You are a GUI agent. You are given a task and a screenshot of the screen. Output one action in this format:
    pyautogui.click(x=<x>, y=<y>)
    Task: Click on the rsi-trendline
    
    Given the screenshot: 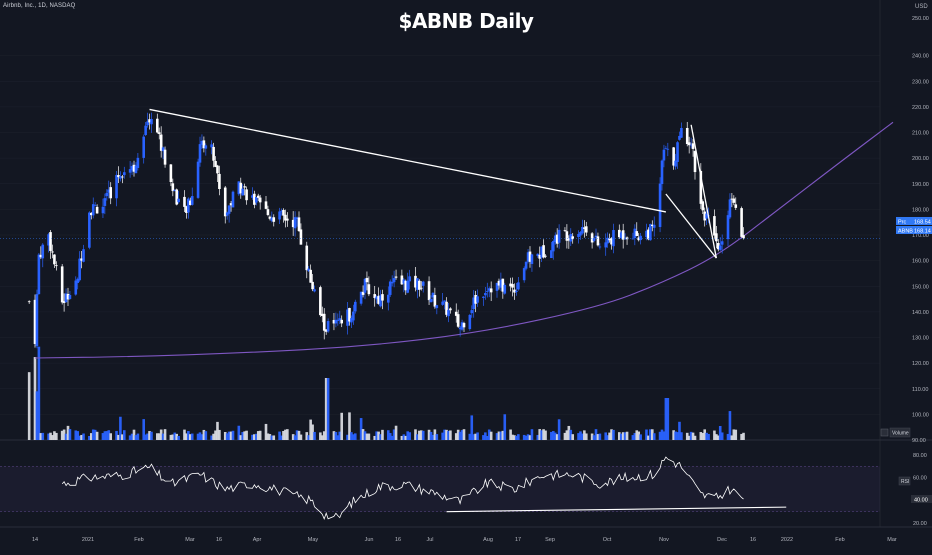 What is the action you would take?
    pyautogui.click(x=616, y=509)
    